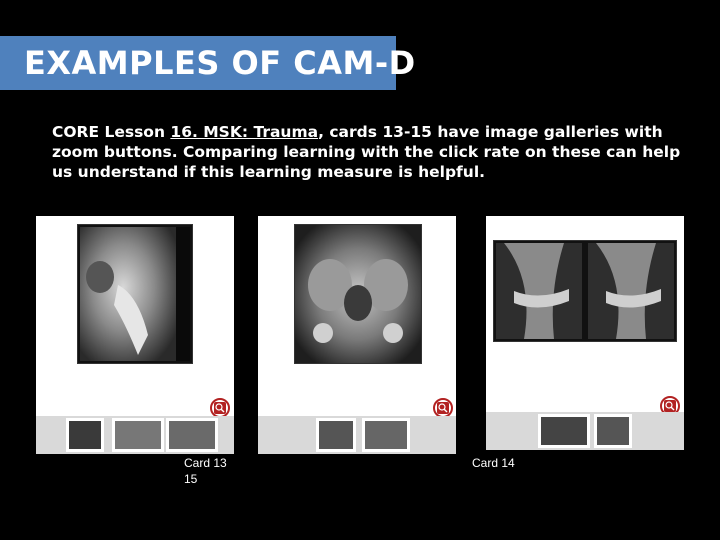 The height and width of the screenshot is (540, 720). Describe the element at coordinates (220, 63) in the screenshot. I see `slide-title: EXAMPLES OF CAM-D` at that location.